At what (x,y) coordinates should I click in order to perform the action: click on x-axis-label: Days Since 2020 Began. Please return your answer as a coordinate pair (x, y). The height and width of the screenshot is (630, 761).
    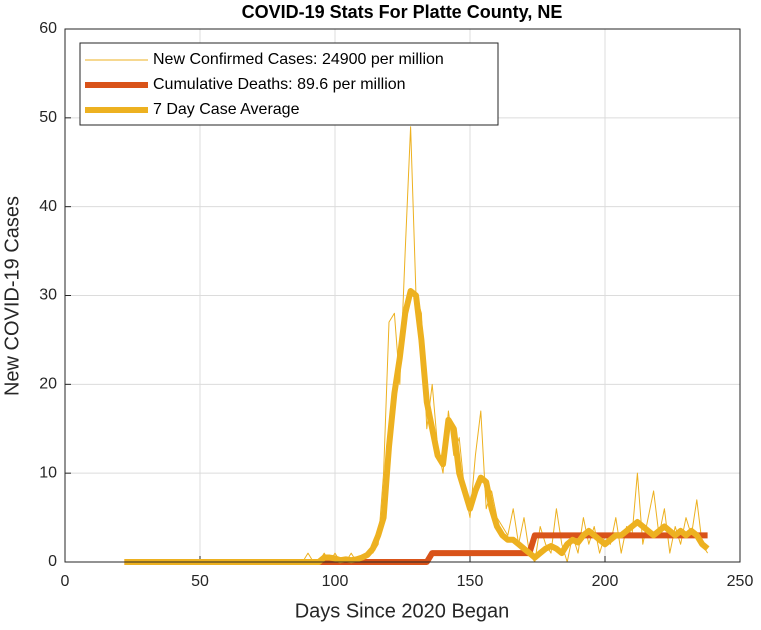
    Looking at the image, I should click on (402, 611).